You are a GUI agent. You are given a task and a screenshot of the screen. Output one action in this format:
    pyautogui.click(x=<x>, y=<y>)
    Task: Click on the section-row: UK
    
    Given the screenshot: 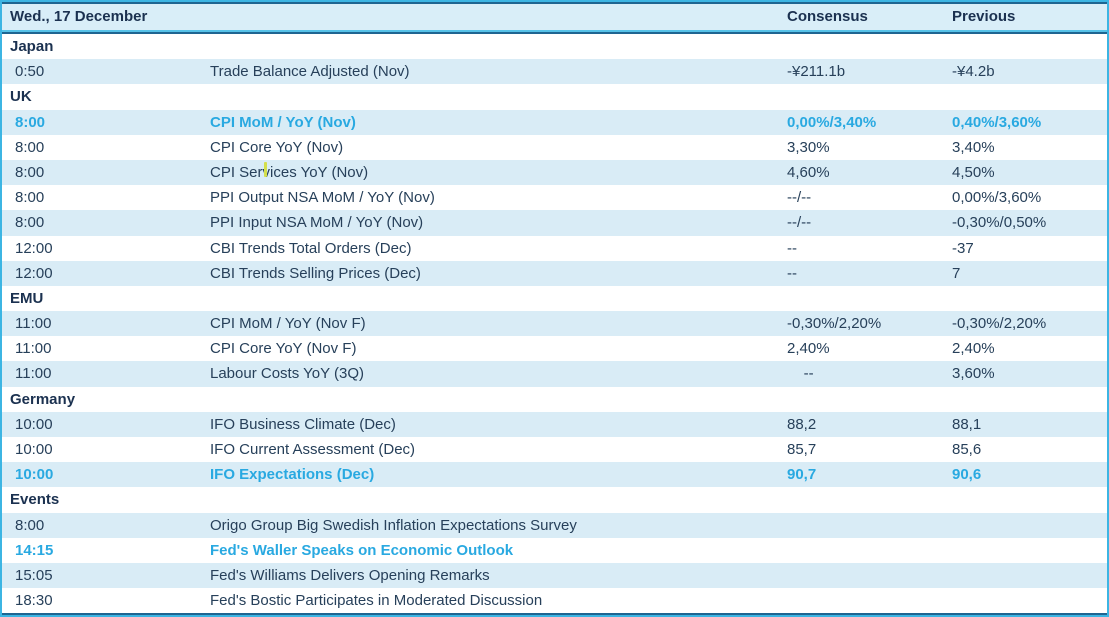 What is the action you would take?
    pyautogui.click(x=554, y=97)
    